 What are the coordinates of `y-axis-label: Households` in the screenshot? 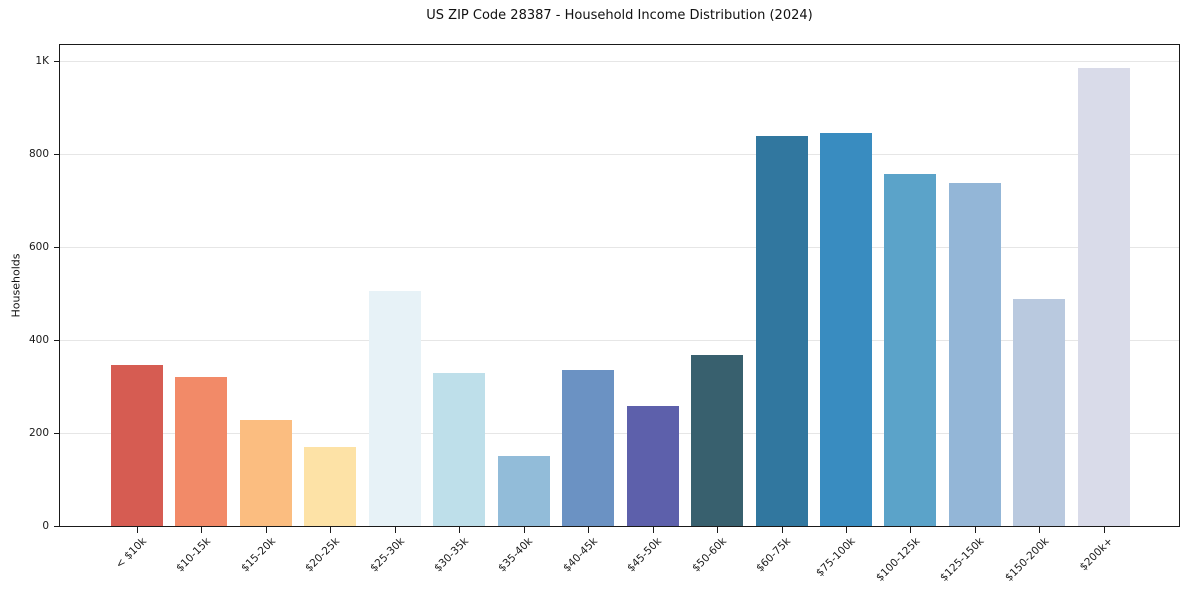 It's located at (16, 285).